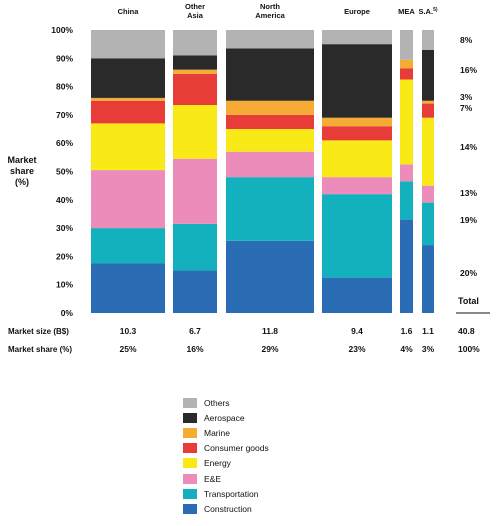  I want to click on market-share-value: 25%, so click(127, 349).